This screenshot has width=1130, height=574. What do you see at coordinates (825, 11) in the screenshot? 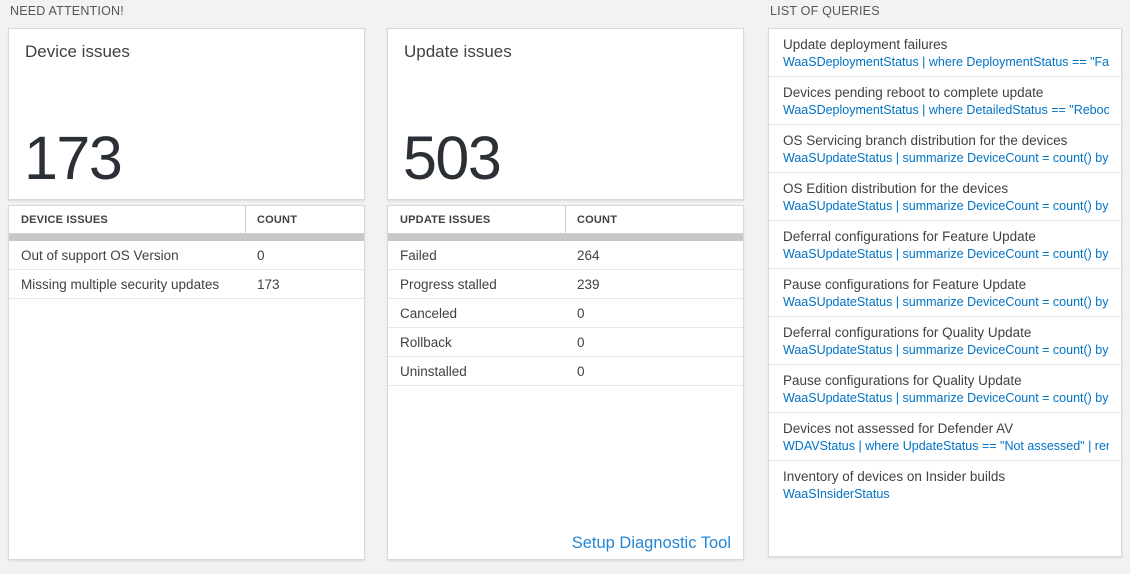
I see `list-of-queries-section-title: LIST OF QUERIES` at bounding box center [825, 11].